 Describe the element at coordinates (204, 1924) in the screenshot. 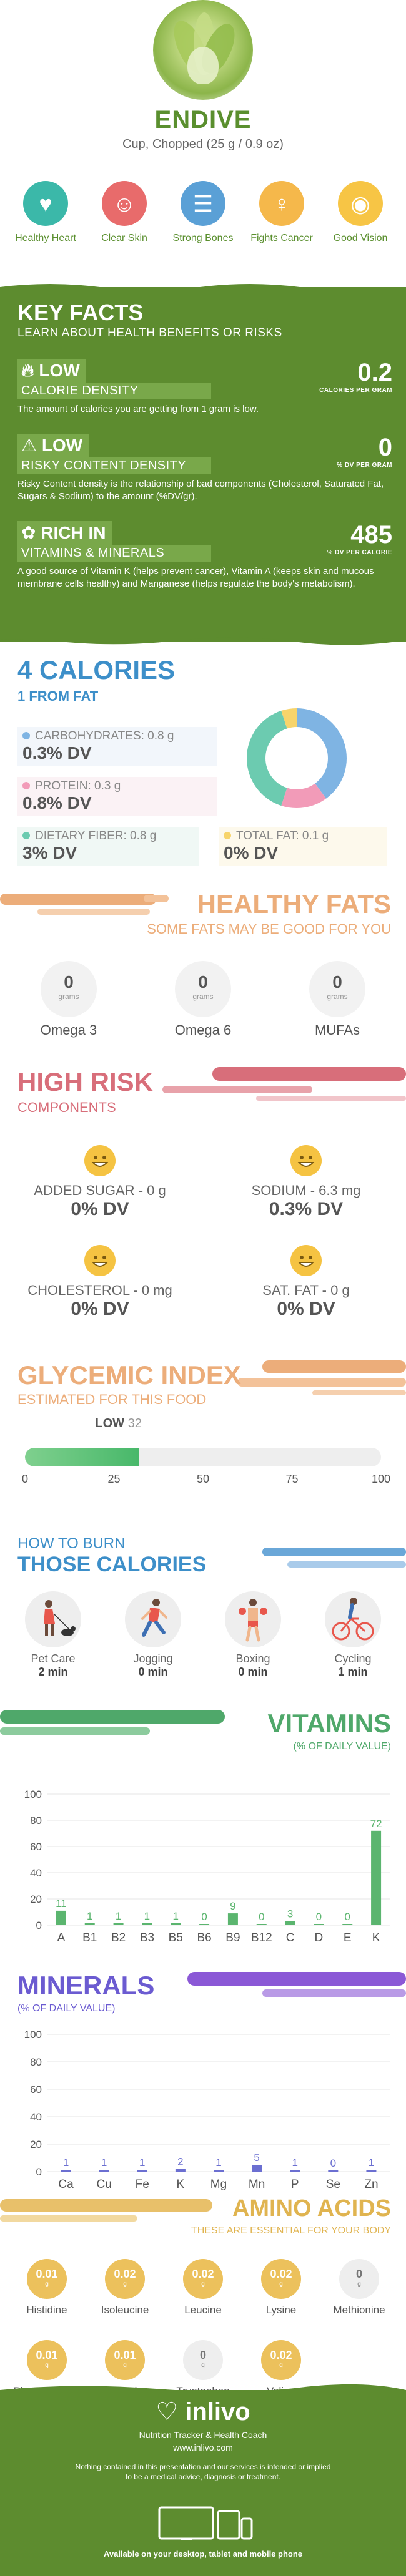

I see `bar-B6` at that location.